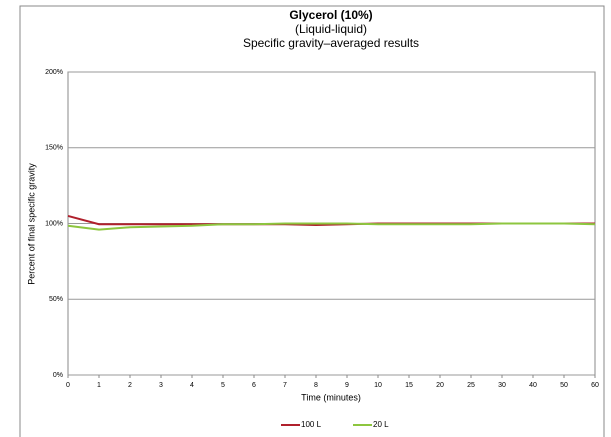  Describe the element at coordinates (331, 397) in the screenshot. I see `x-axis-label: Time (minutes)` at that location.